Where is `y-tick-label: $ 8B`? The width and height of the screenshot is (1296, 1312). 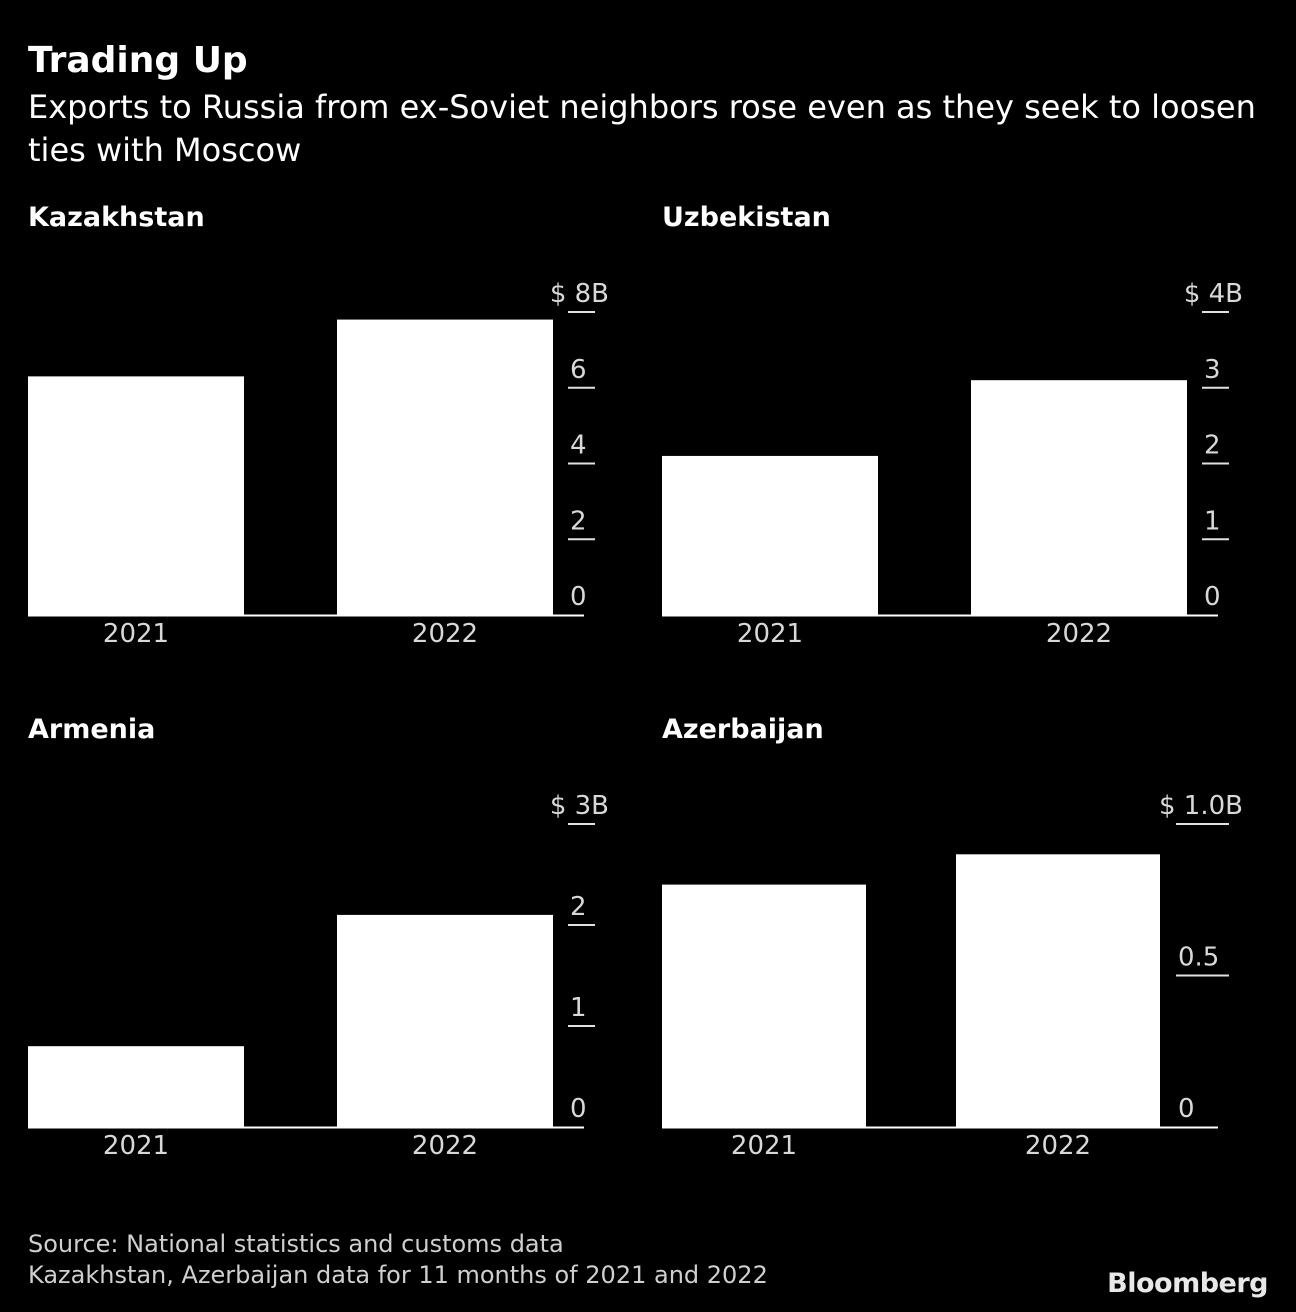
y-tick-label: $ 8B is located at coordinates (579, 294).